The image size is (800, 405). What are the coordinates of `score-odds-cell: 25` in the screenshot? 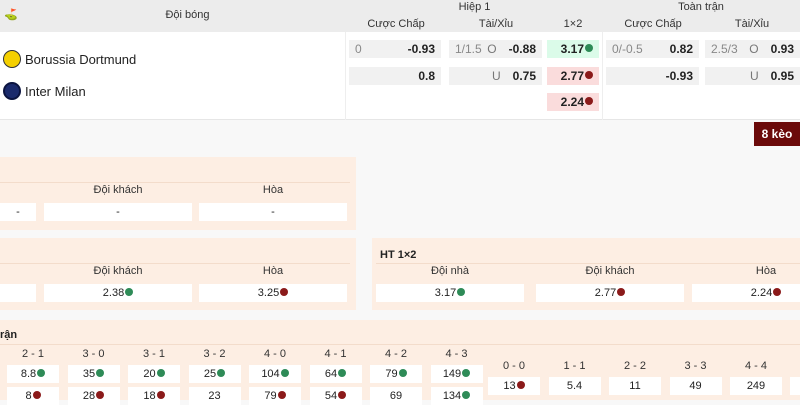 It's located at (214, 374).